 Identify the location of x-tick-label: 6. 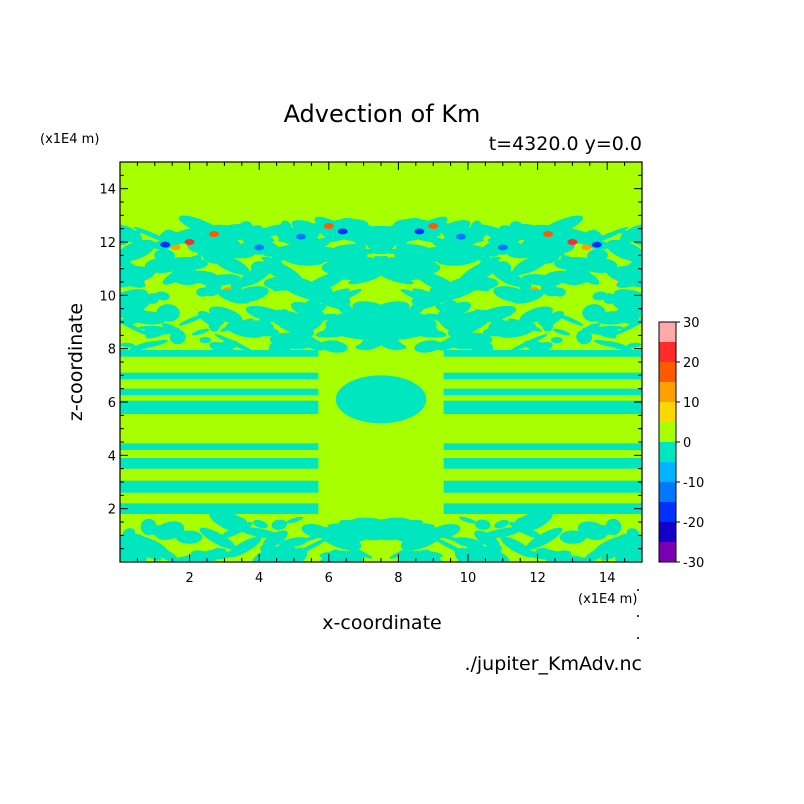
(329, 578).